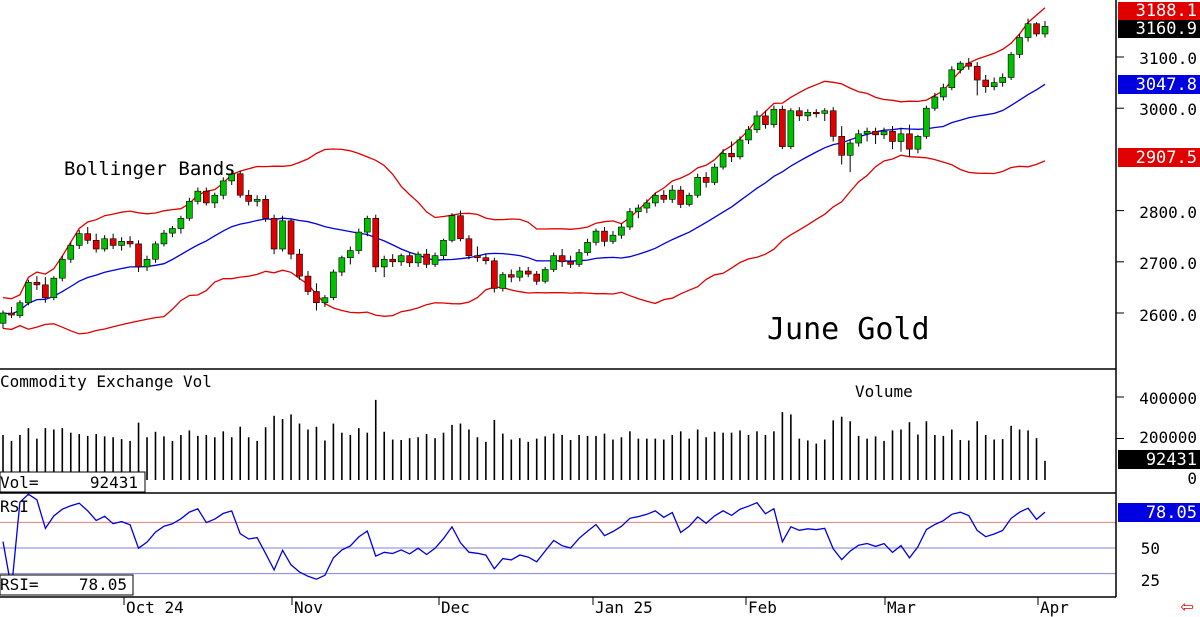 This screenshot has width=1200, height=617. I want to click on rsi-line, so click(558, 541).